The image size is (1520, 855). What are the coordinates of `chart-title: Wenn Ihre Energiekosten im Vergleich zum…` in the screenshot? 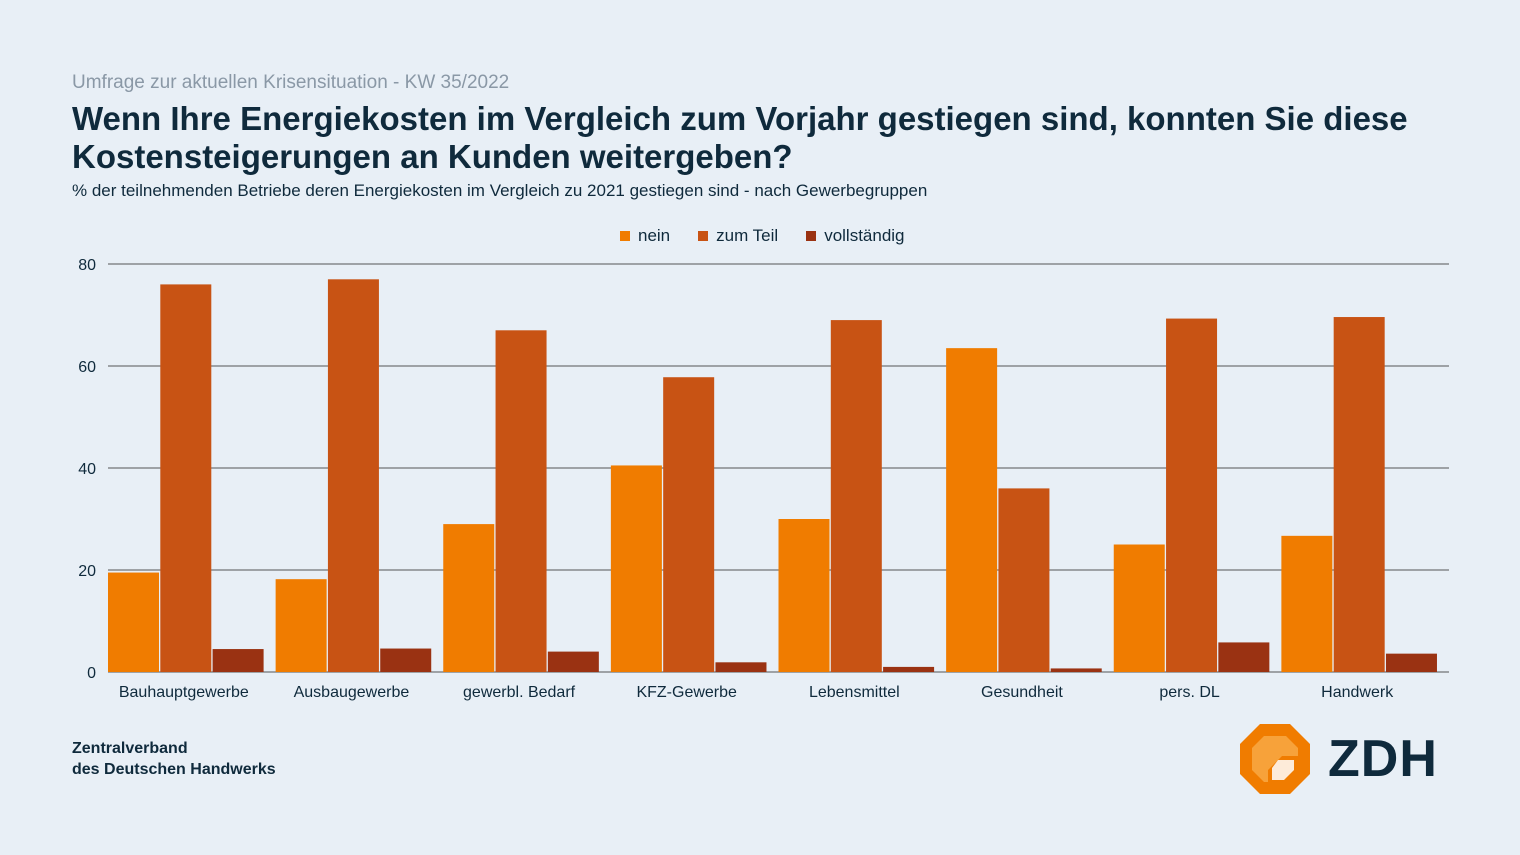 It's located at (772, 138).